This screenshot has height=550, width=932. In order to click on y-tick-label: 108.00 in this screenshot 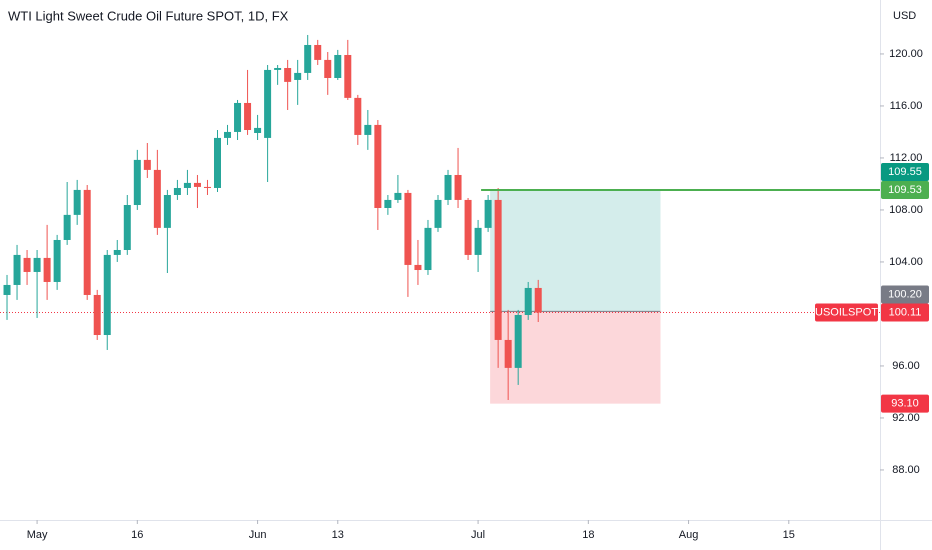, I will do `click(906, 210)`.